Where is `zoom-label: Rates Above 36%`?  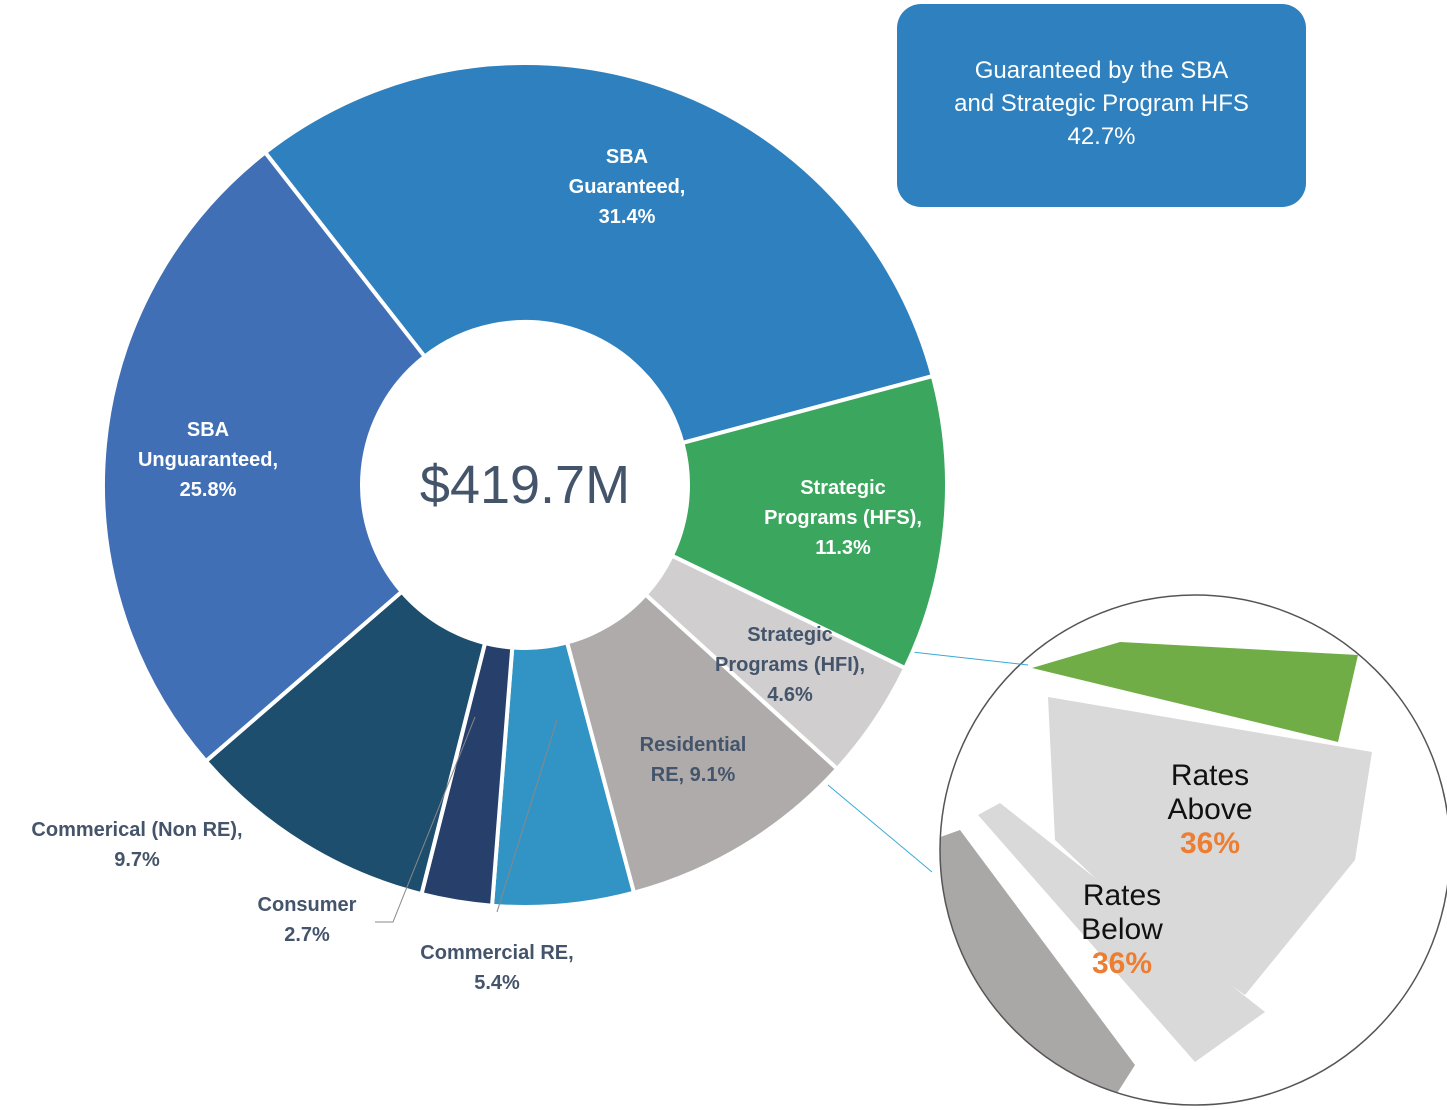 zoom-label: Rates Above 36% is located at coordinates (1210, 810).